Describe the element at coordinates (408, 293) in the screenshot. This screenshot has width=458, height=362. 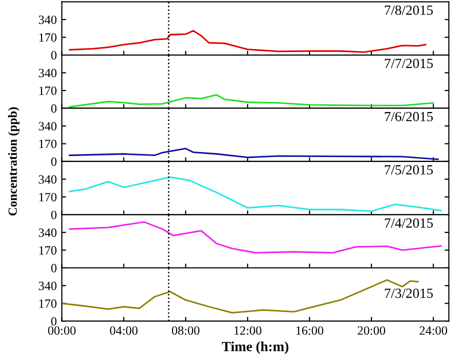
I see `annotation: 7/3/2015` at that location.